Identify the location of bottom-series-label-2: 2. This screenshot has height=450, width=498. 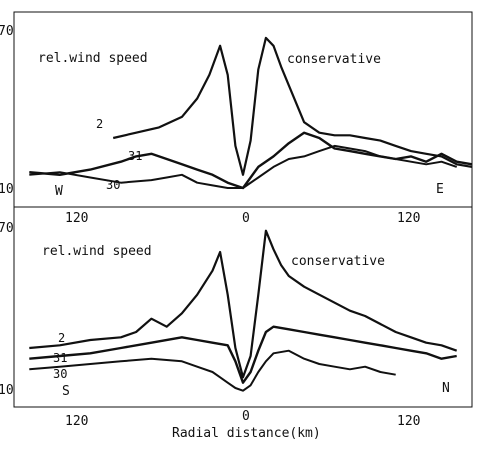
(61, 338).